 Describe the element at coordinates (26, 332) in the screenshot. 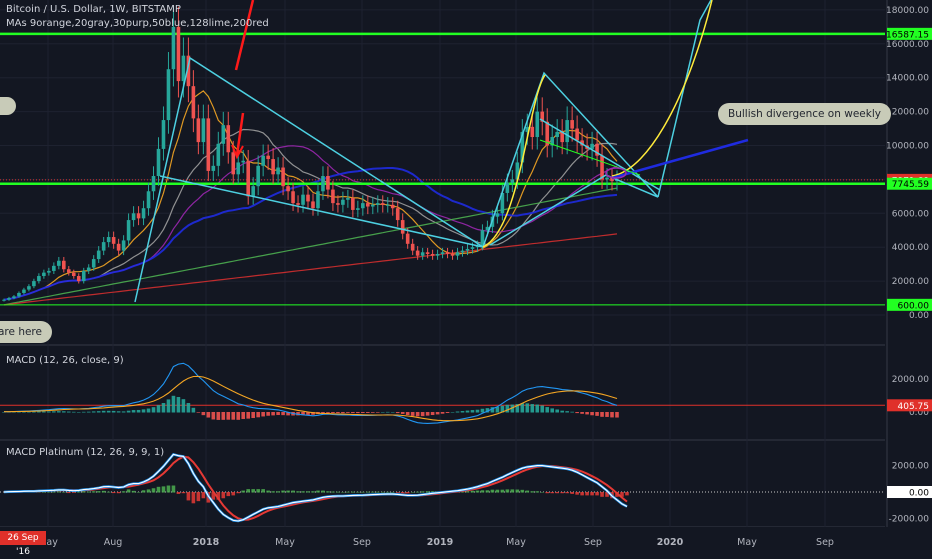

I see `are-here-callout: are here` at that location.